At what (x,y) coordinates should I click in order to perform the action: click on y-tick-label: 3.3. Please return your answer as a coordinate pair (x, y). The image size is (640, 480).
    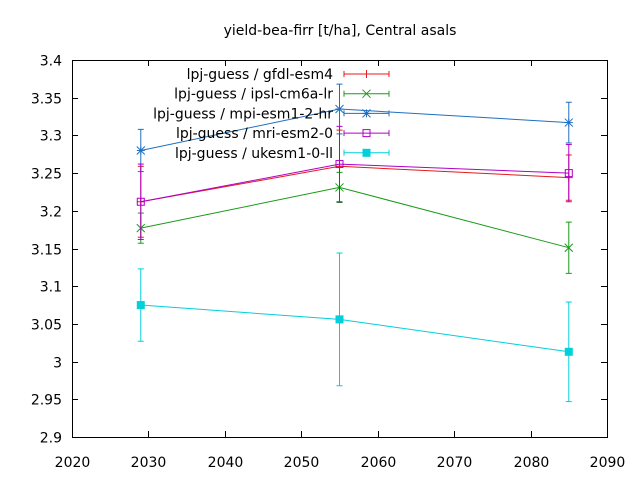
    Looking at the image, I should click on (51, 137).